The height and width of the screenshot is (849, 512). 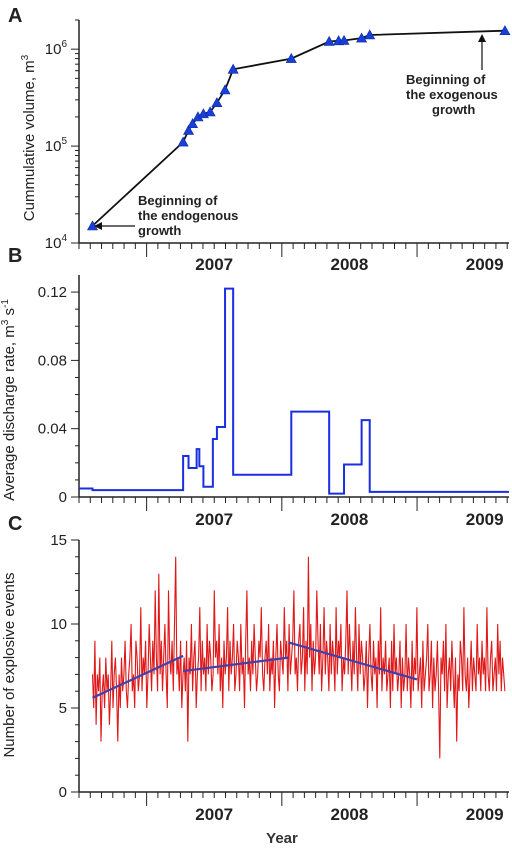 I want to click on panel-a-ylabel: Cummulative volume, m3, so click(x=29, y=137).